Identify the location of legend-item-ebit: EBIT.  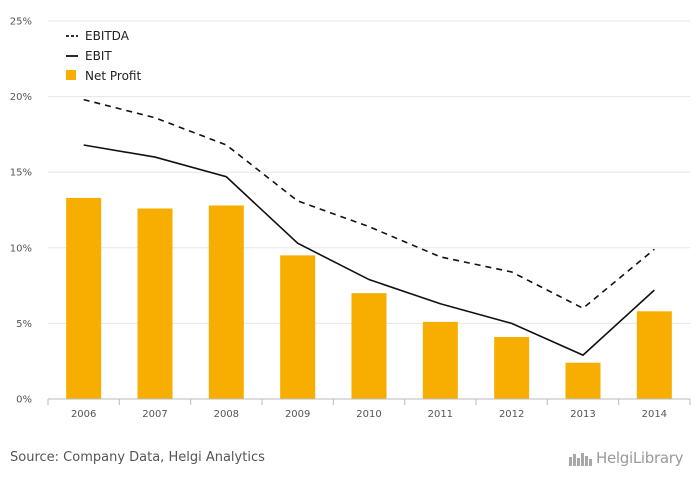
(89, 56).